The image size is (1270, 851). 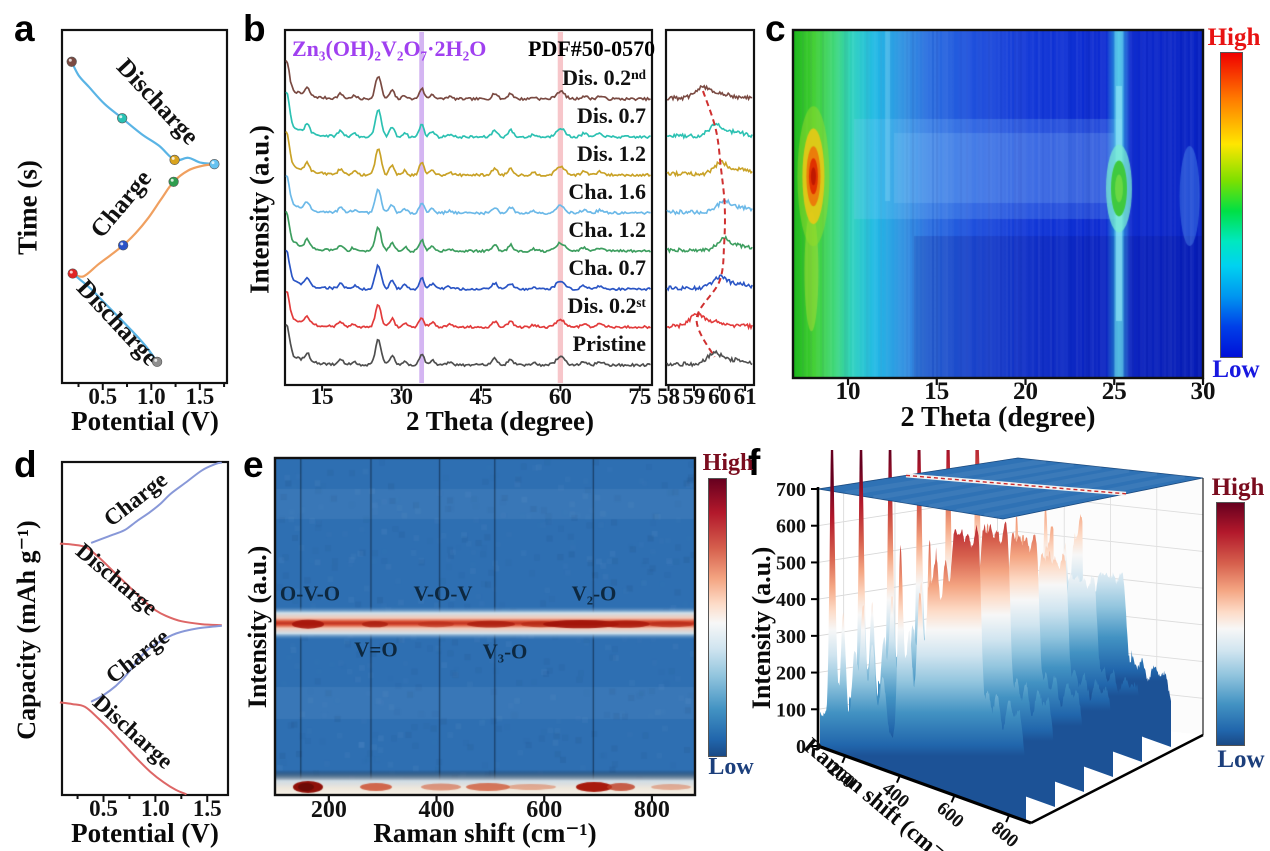 What do you see at coordinates (924, 784) in the screenshot?
I see `f-x-axis` at bounding box center [924, 784].